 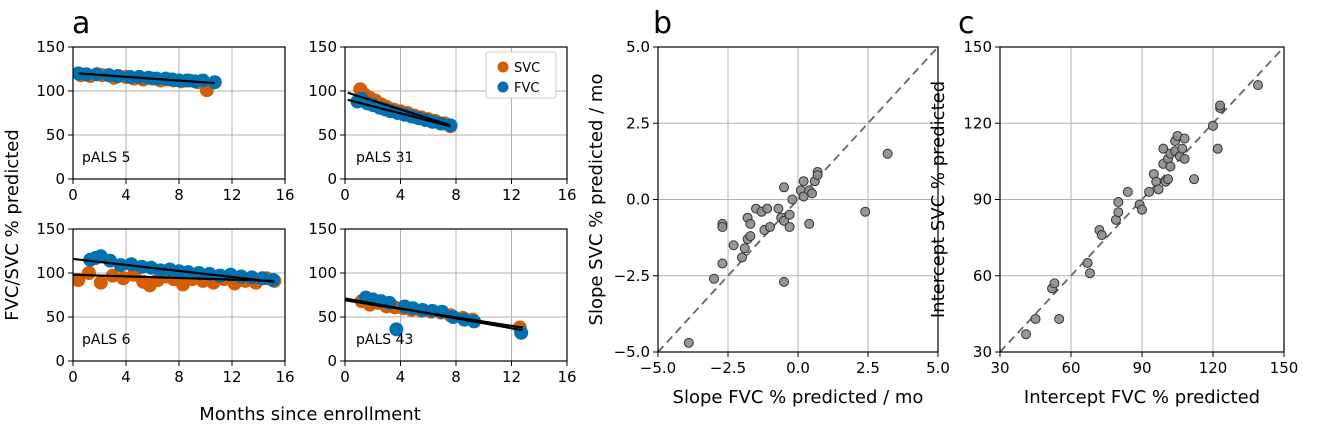 What do you see at coordinates (632, 276) in the screenshot?
I see `y-tick-label: −2.5` at bounding box center [632, 276].